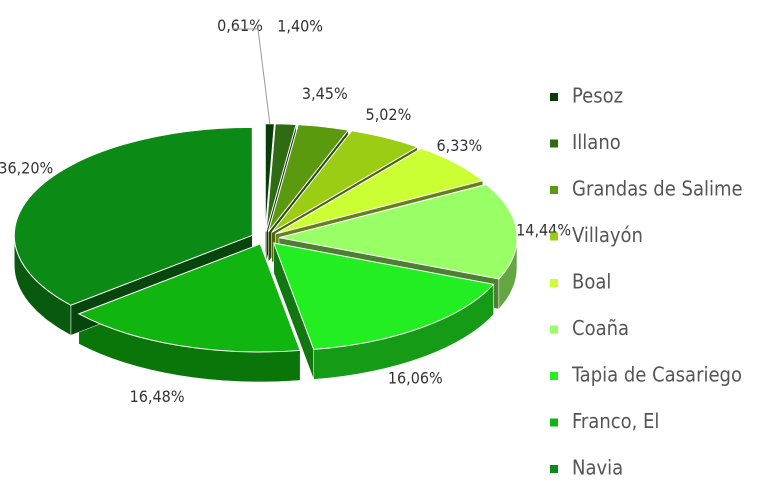 This screenshot has width=780, height=481. Describe the element at coordinates (615, 421) in the screenshot. I see `legend-label: Franco, El` at that location.